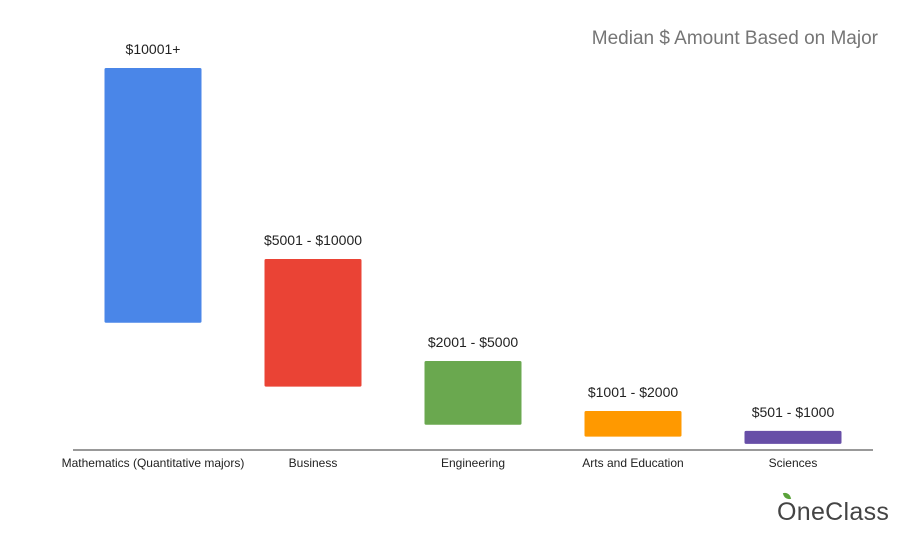 Image resolution: width=905 pixels, height=545 pixels. Describe the element at coordinates (153, 463) in the screenshot. I see `category-label: Mathematics (Quantitative majors)` at that location.